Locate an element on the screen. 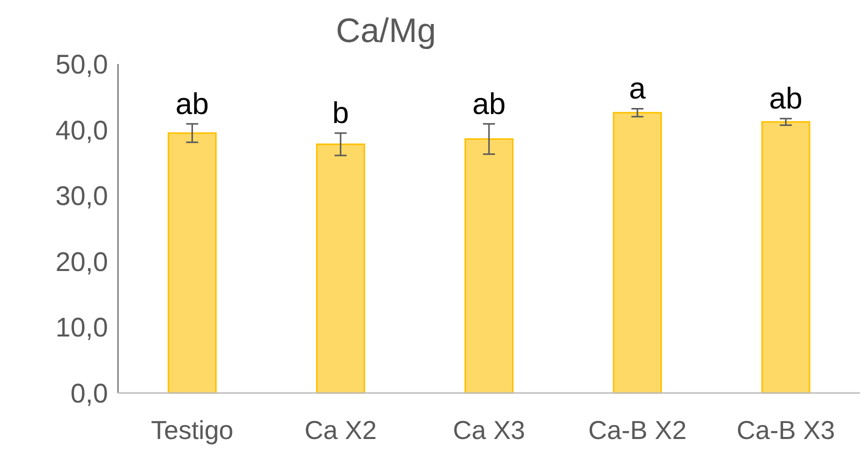  y-tick-label: 30,0 is located at coordinates (81, 196).